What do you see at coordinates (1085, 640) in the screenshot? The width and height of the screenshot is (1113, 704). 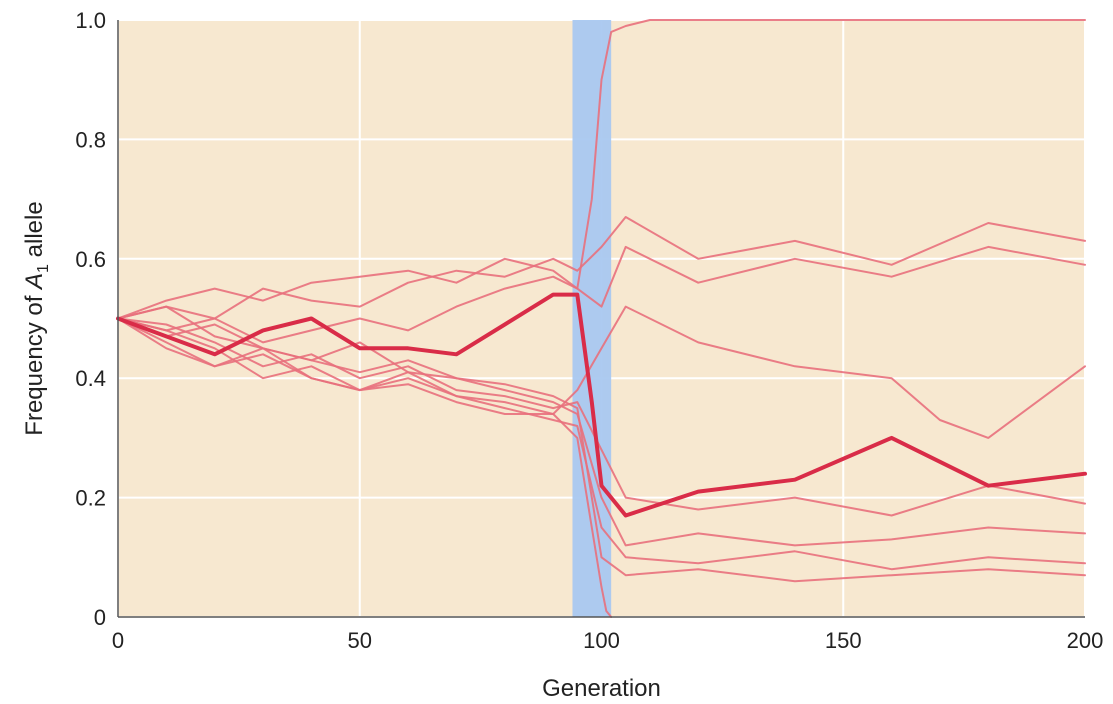 I see `x-tick-label: 200` at bounding box center [1085, 640].